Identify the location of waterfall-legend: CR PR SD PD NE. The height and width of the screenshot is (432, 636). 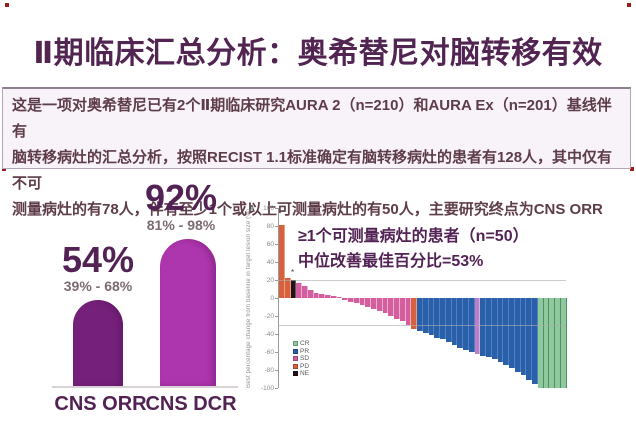
(301, 359).